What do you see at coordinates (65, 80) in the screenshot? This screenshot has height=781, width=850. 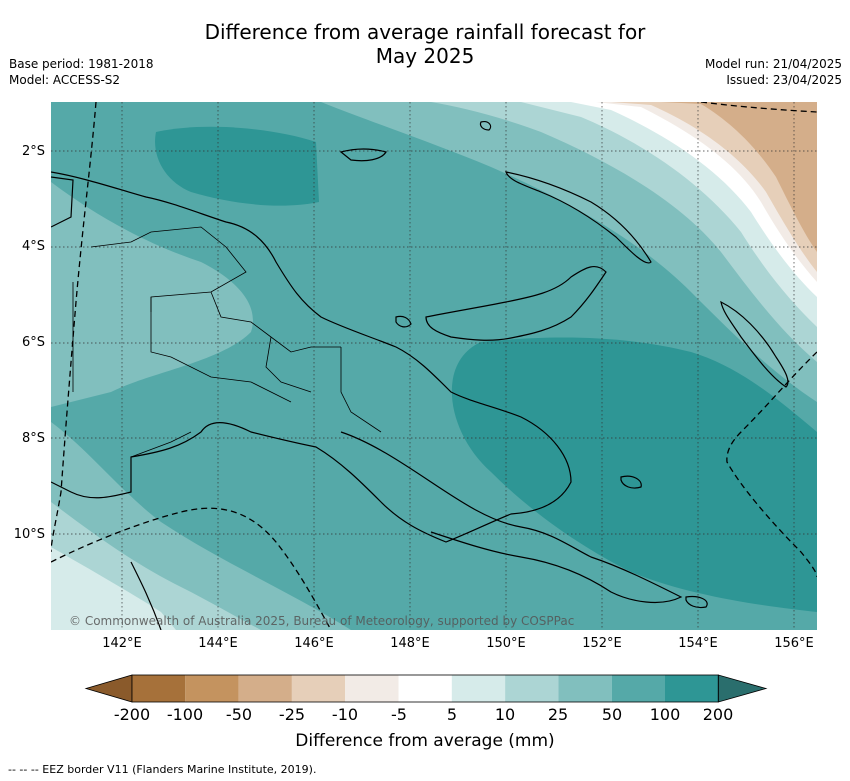 I see `model-name: Model: ACCESS-S2` at bounding box center [65, 80].